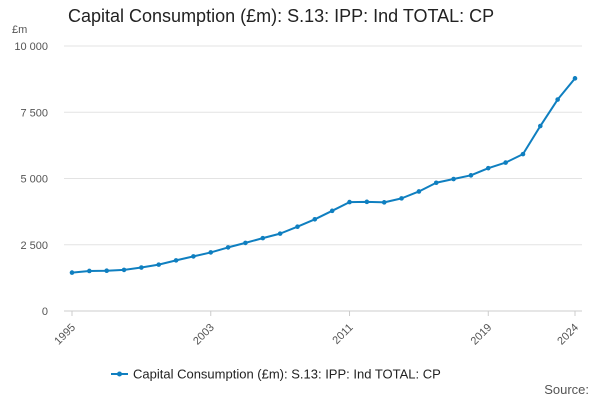 Image resolution: width=600 pixels, height=400 pixels. I want to click on y-tick-labels: 0 2 500 5 000 7 500 10 000, so click(31, 179).